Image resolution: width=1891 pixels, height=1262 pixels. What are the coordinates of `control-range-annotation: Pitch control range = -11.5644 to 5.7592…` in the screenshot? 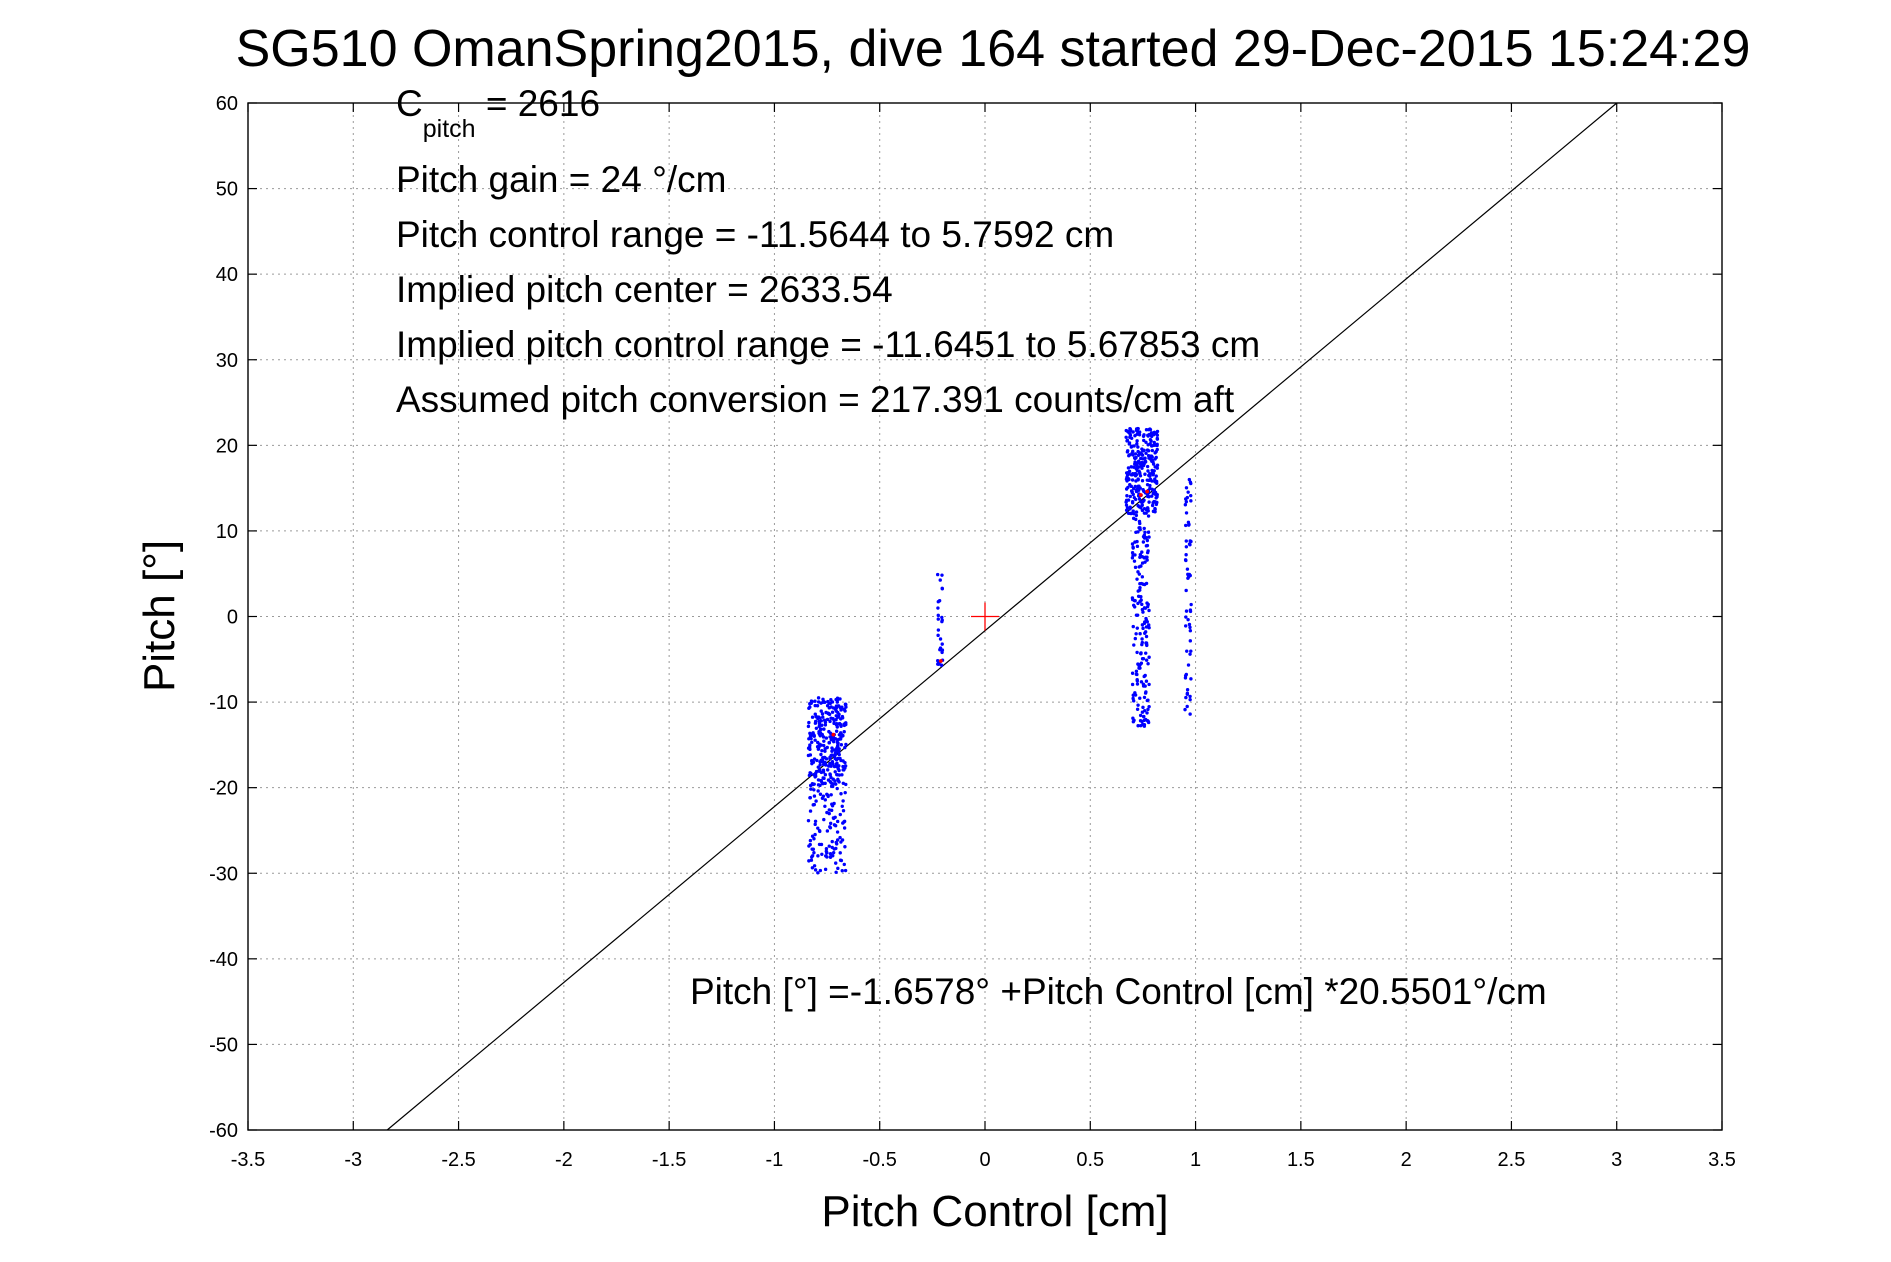 It's located at (755, 234).